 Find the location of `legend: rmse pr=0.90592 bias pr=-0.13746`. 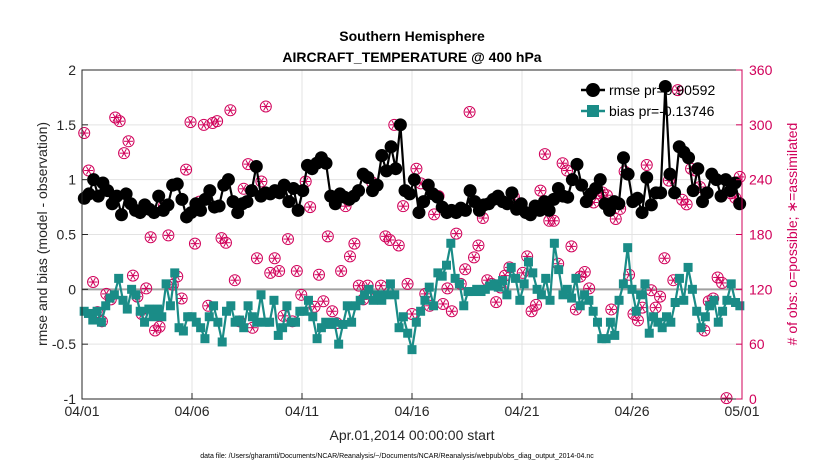

legend: rmse pr=0.90592 bias pr=-0.13746 is located at coordinates (648, 100).